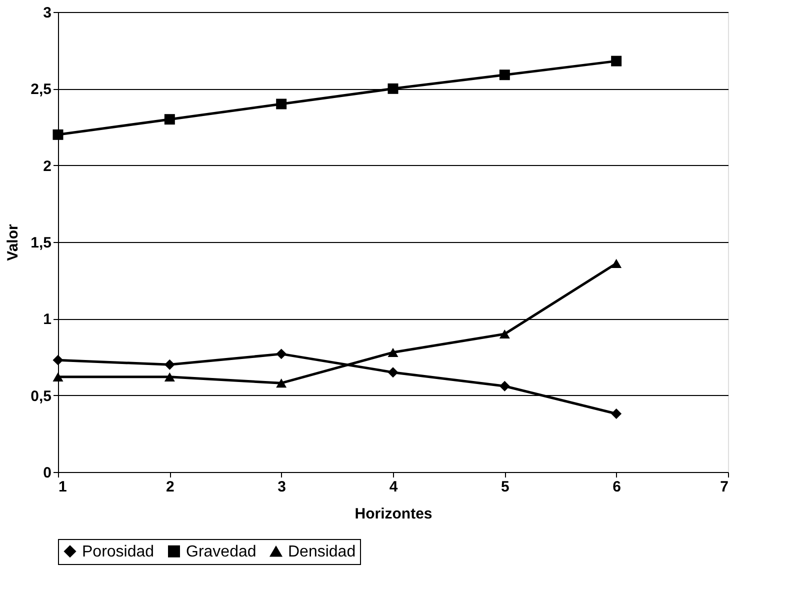  I want to click on y-tick-label: 3, so click(47, 13).